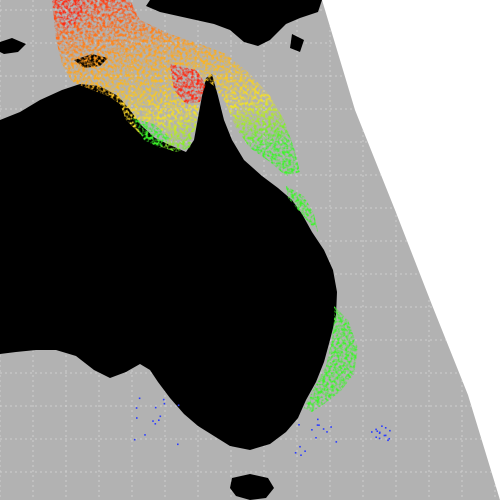 The height and width of the screenshot is (500, 500). Describe the element at coordinates (297, 43) in the screenshot. I see `island-fragment-east` at that location.